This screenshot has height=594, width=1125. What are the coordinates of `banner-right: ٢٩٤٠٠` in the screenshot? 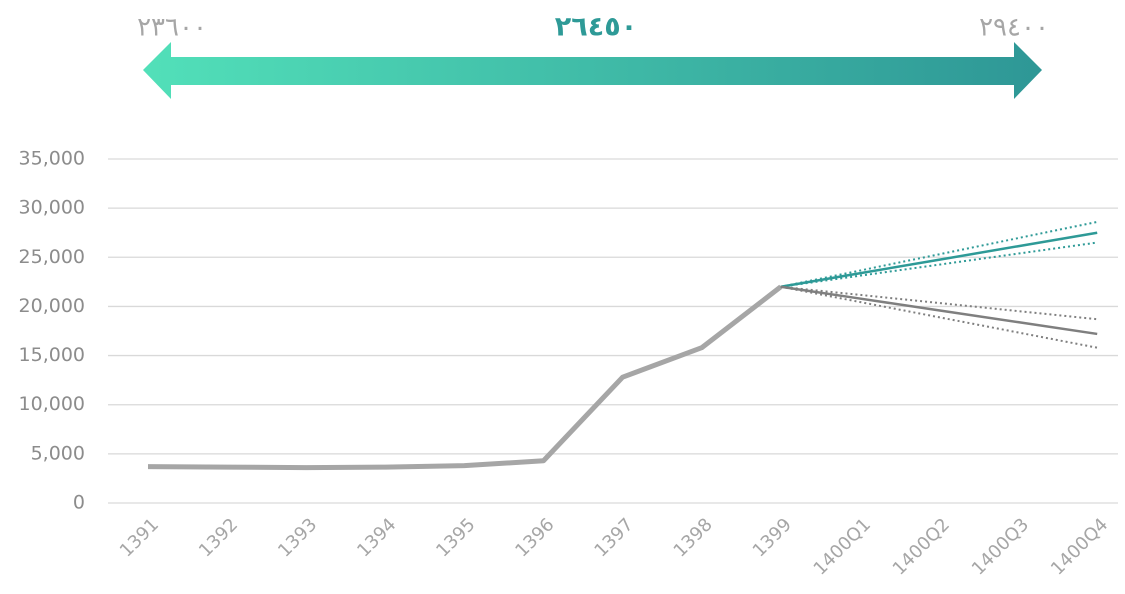 It's located at (1014, 28).